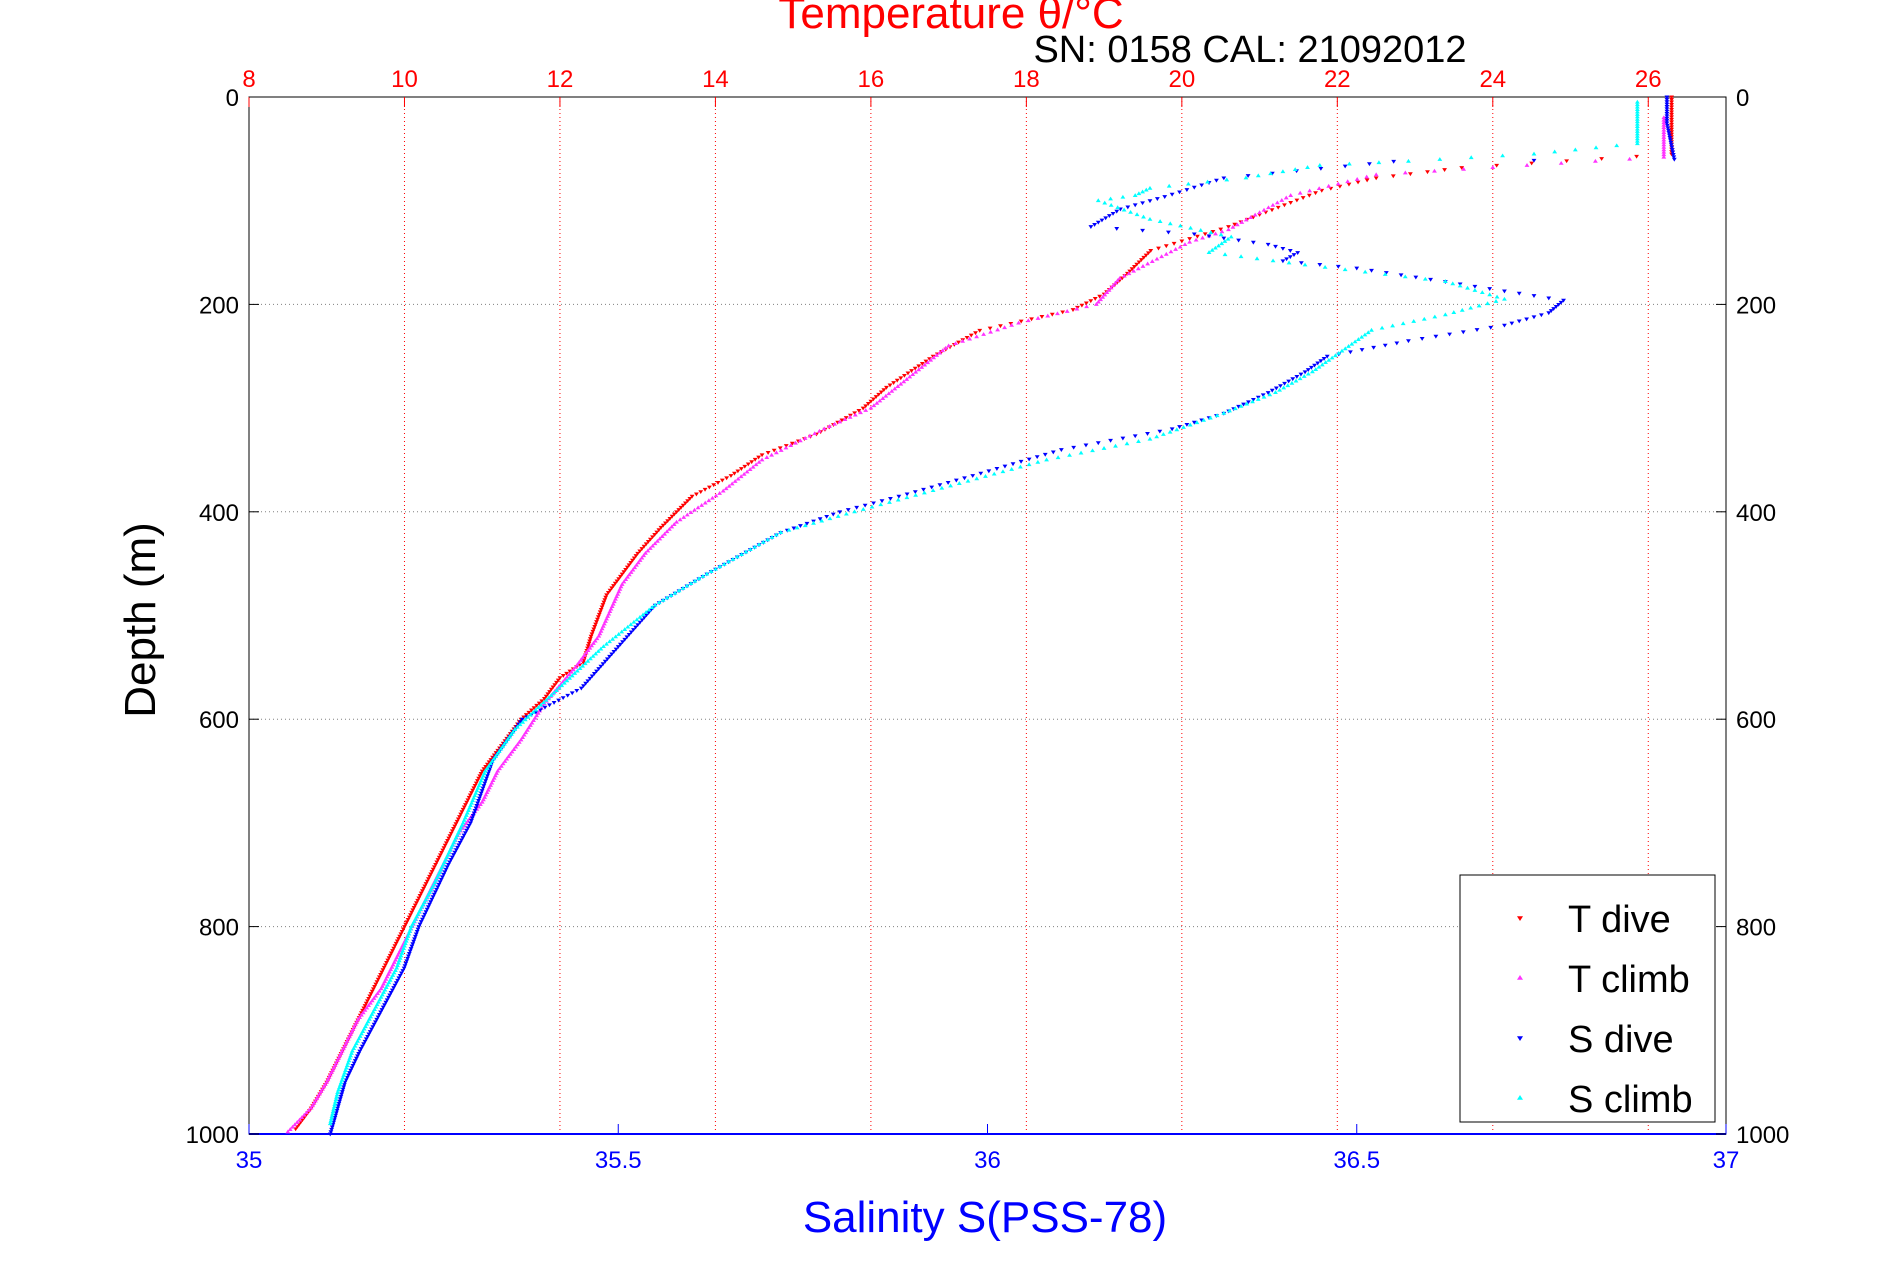 The image size is (1891, 1262). Describe the element at coordinates (618, 1160) in the screenshot. I see `salinity-tick-label: 35.5` at that location.